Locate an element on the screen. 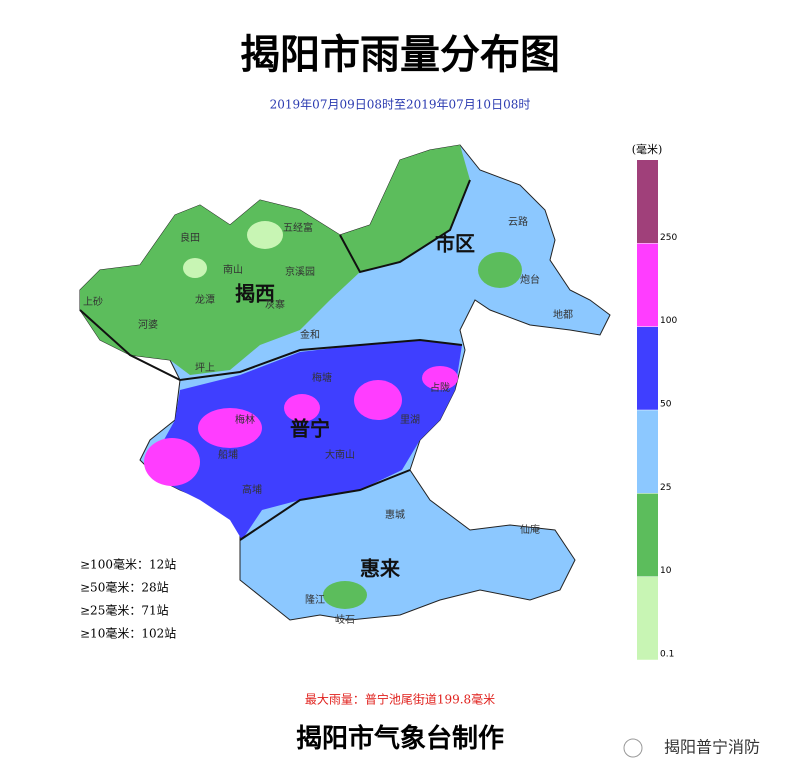 This screenshot has width=800, height=783. town-label: 梅林 is located at coordinates (245, 419).